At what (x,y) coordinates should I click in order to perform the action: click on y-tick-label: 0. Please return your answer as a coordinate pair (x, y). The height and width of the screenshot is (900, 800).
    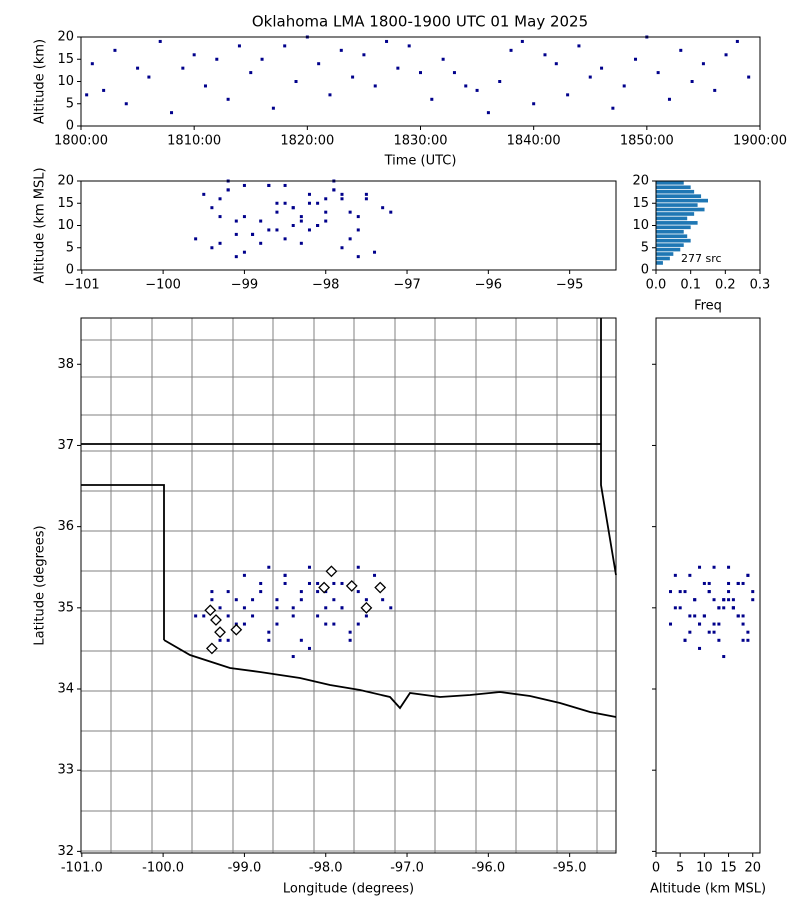
    Looking at the image, I should click on (70, 126).